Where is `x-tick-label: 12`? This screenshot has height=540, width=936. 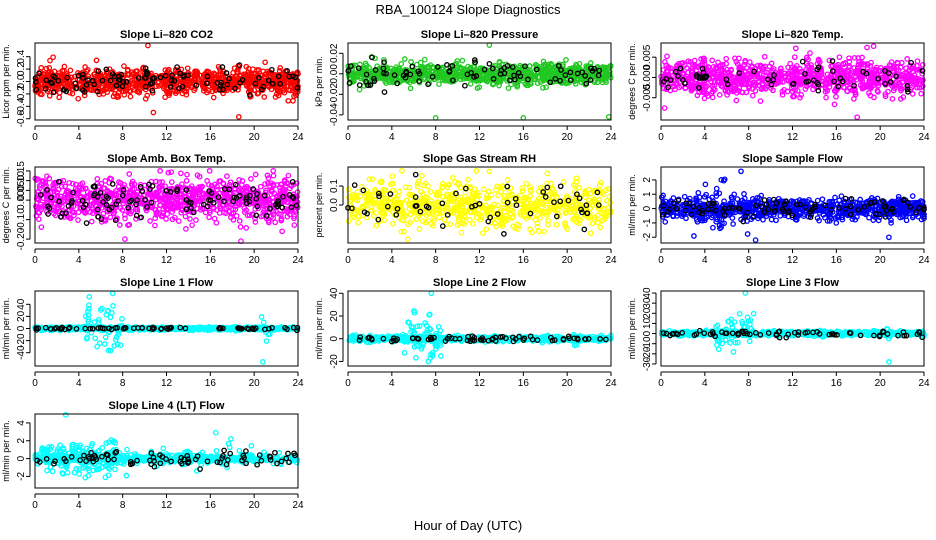 x-tick-label: 12 is located at coordinates (480, 137).